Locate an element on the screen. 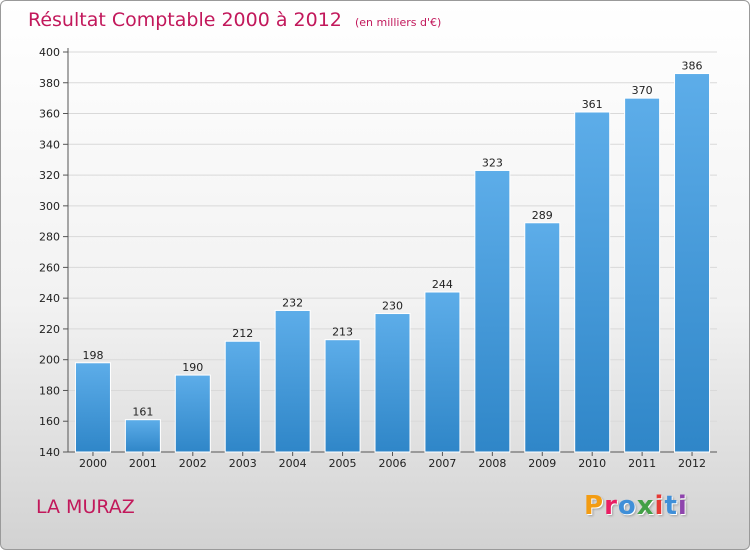  unit-text: (en milliers d'€) is located at coordinates (398, 22).